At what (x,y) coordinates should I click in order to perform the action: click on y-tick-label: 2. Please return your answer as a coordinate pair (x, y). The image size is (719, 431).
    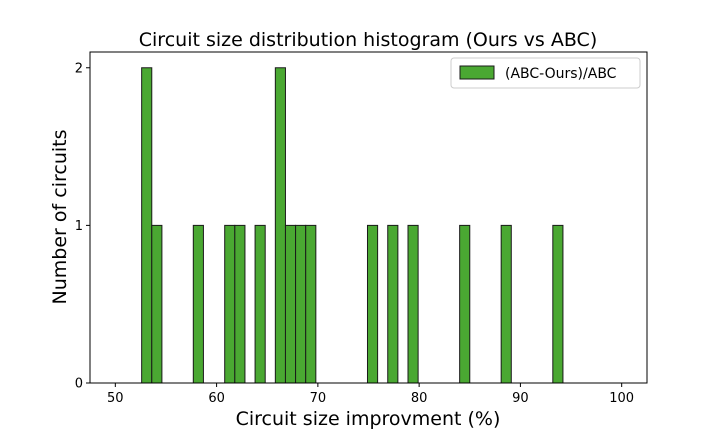
    Looking at the image, I should click on (79, 68).